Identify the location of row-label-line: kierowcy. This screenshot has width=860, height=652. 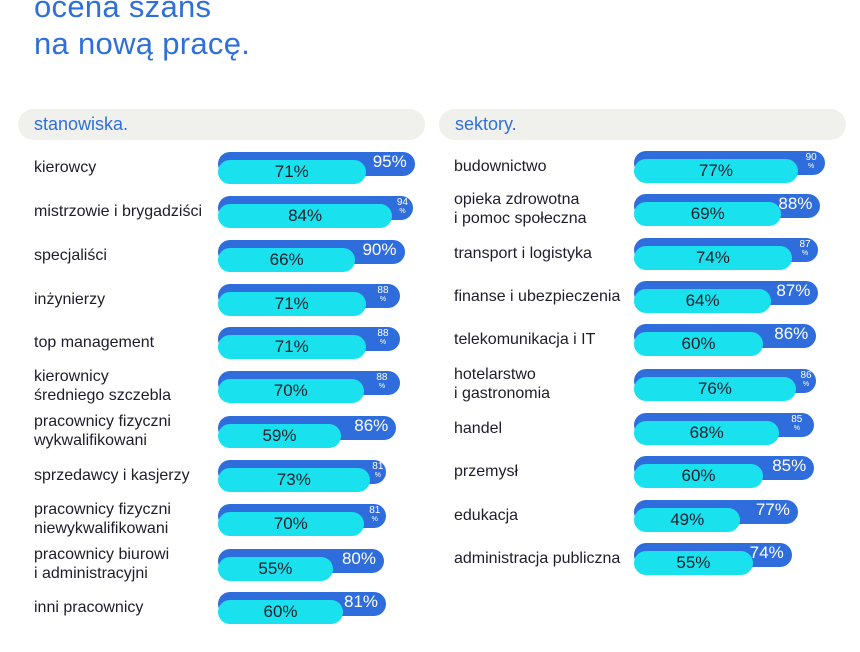
(65, 167).